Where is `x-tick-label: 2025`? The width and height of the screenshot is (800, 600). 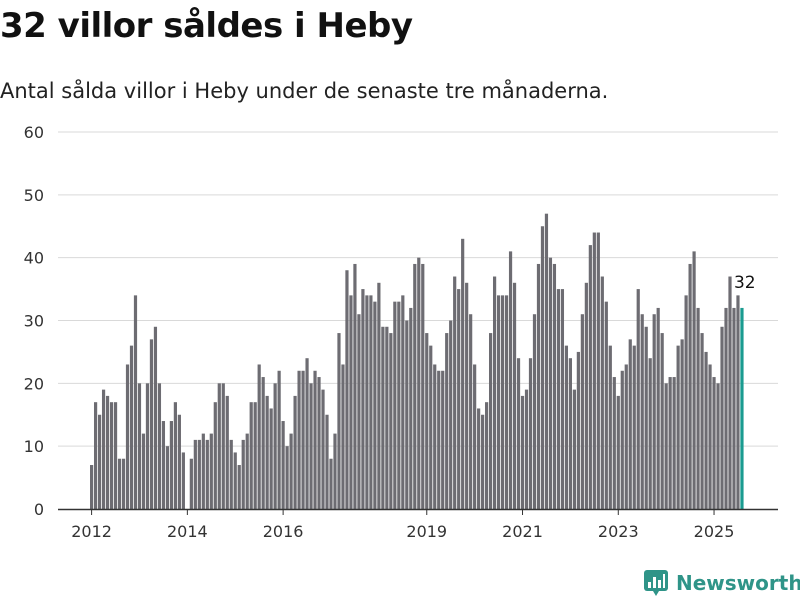
x-tick-label: 2025 is located at coordinates (714, 531).